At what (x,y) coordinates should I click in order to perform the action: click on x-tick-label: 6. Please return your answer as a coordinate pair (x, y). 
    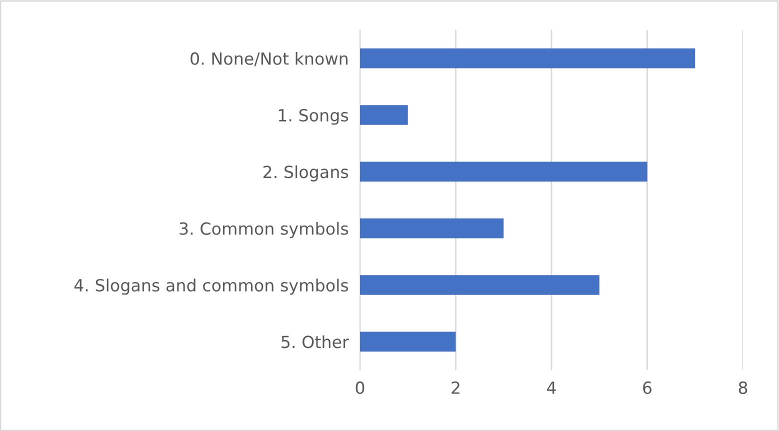
    Looking at the image, I should click on (647, 387).